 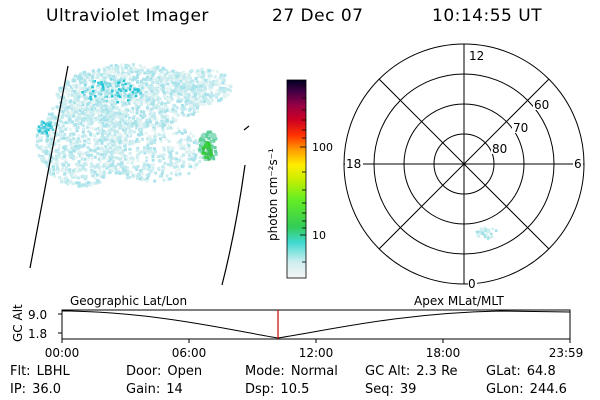 What do you see at coordinates (154, 389) in the screenshot?
I see `info-gain: Gain: 14` at bounding box center [154, 389].